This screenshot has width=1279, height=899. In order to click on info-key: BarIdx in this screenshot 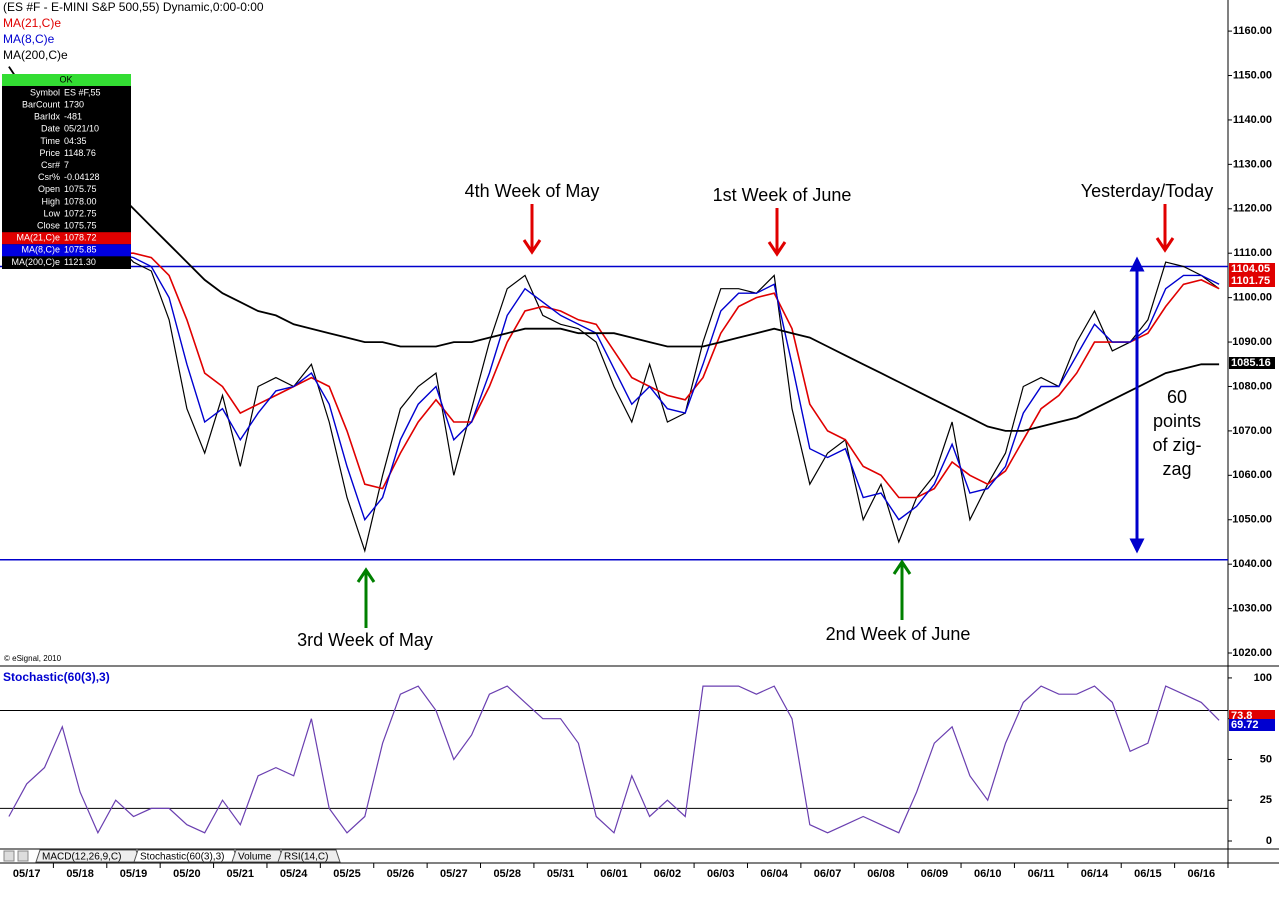, I will do `click(47, 117)`.